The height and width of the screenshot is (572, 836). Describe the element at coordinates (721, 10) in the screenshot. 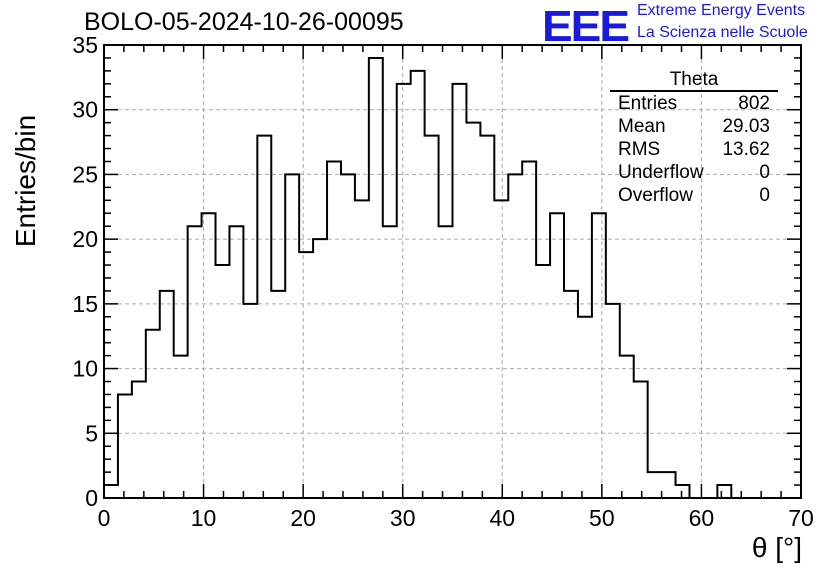

I see `logo-text-line1: Extreme Energy Events` at that location.